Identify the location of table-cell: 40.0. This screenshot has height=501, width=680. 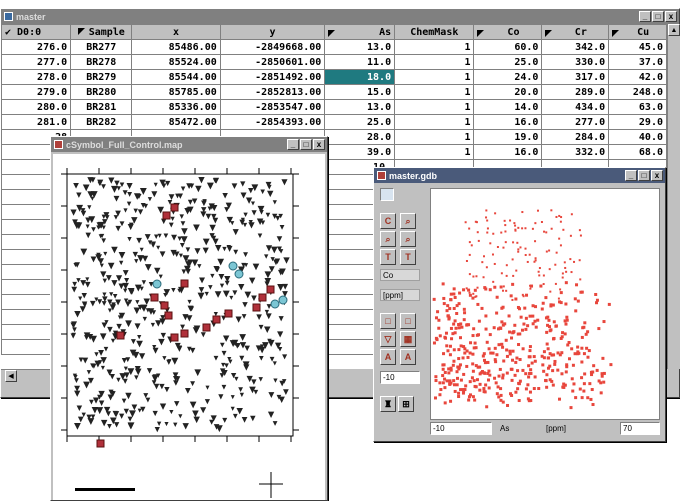
(637, 137).